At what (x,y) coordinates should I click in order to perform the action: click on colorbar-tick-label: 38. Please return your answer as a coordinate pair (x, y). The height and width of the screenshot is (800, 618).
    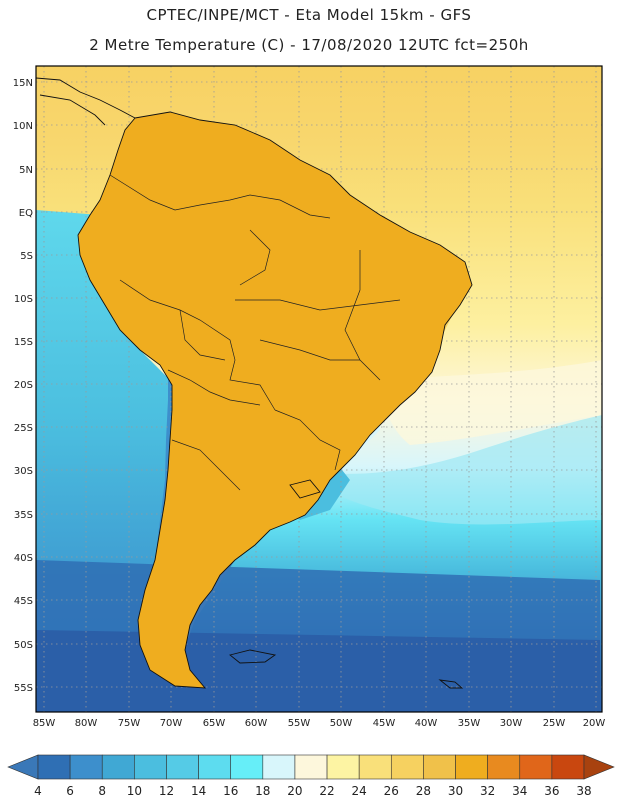
    Looking at the image, I should click on (583, 791).